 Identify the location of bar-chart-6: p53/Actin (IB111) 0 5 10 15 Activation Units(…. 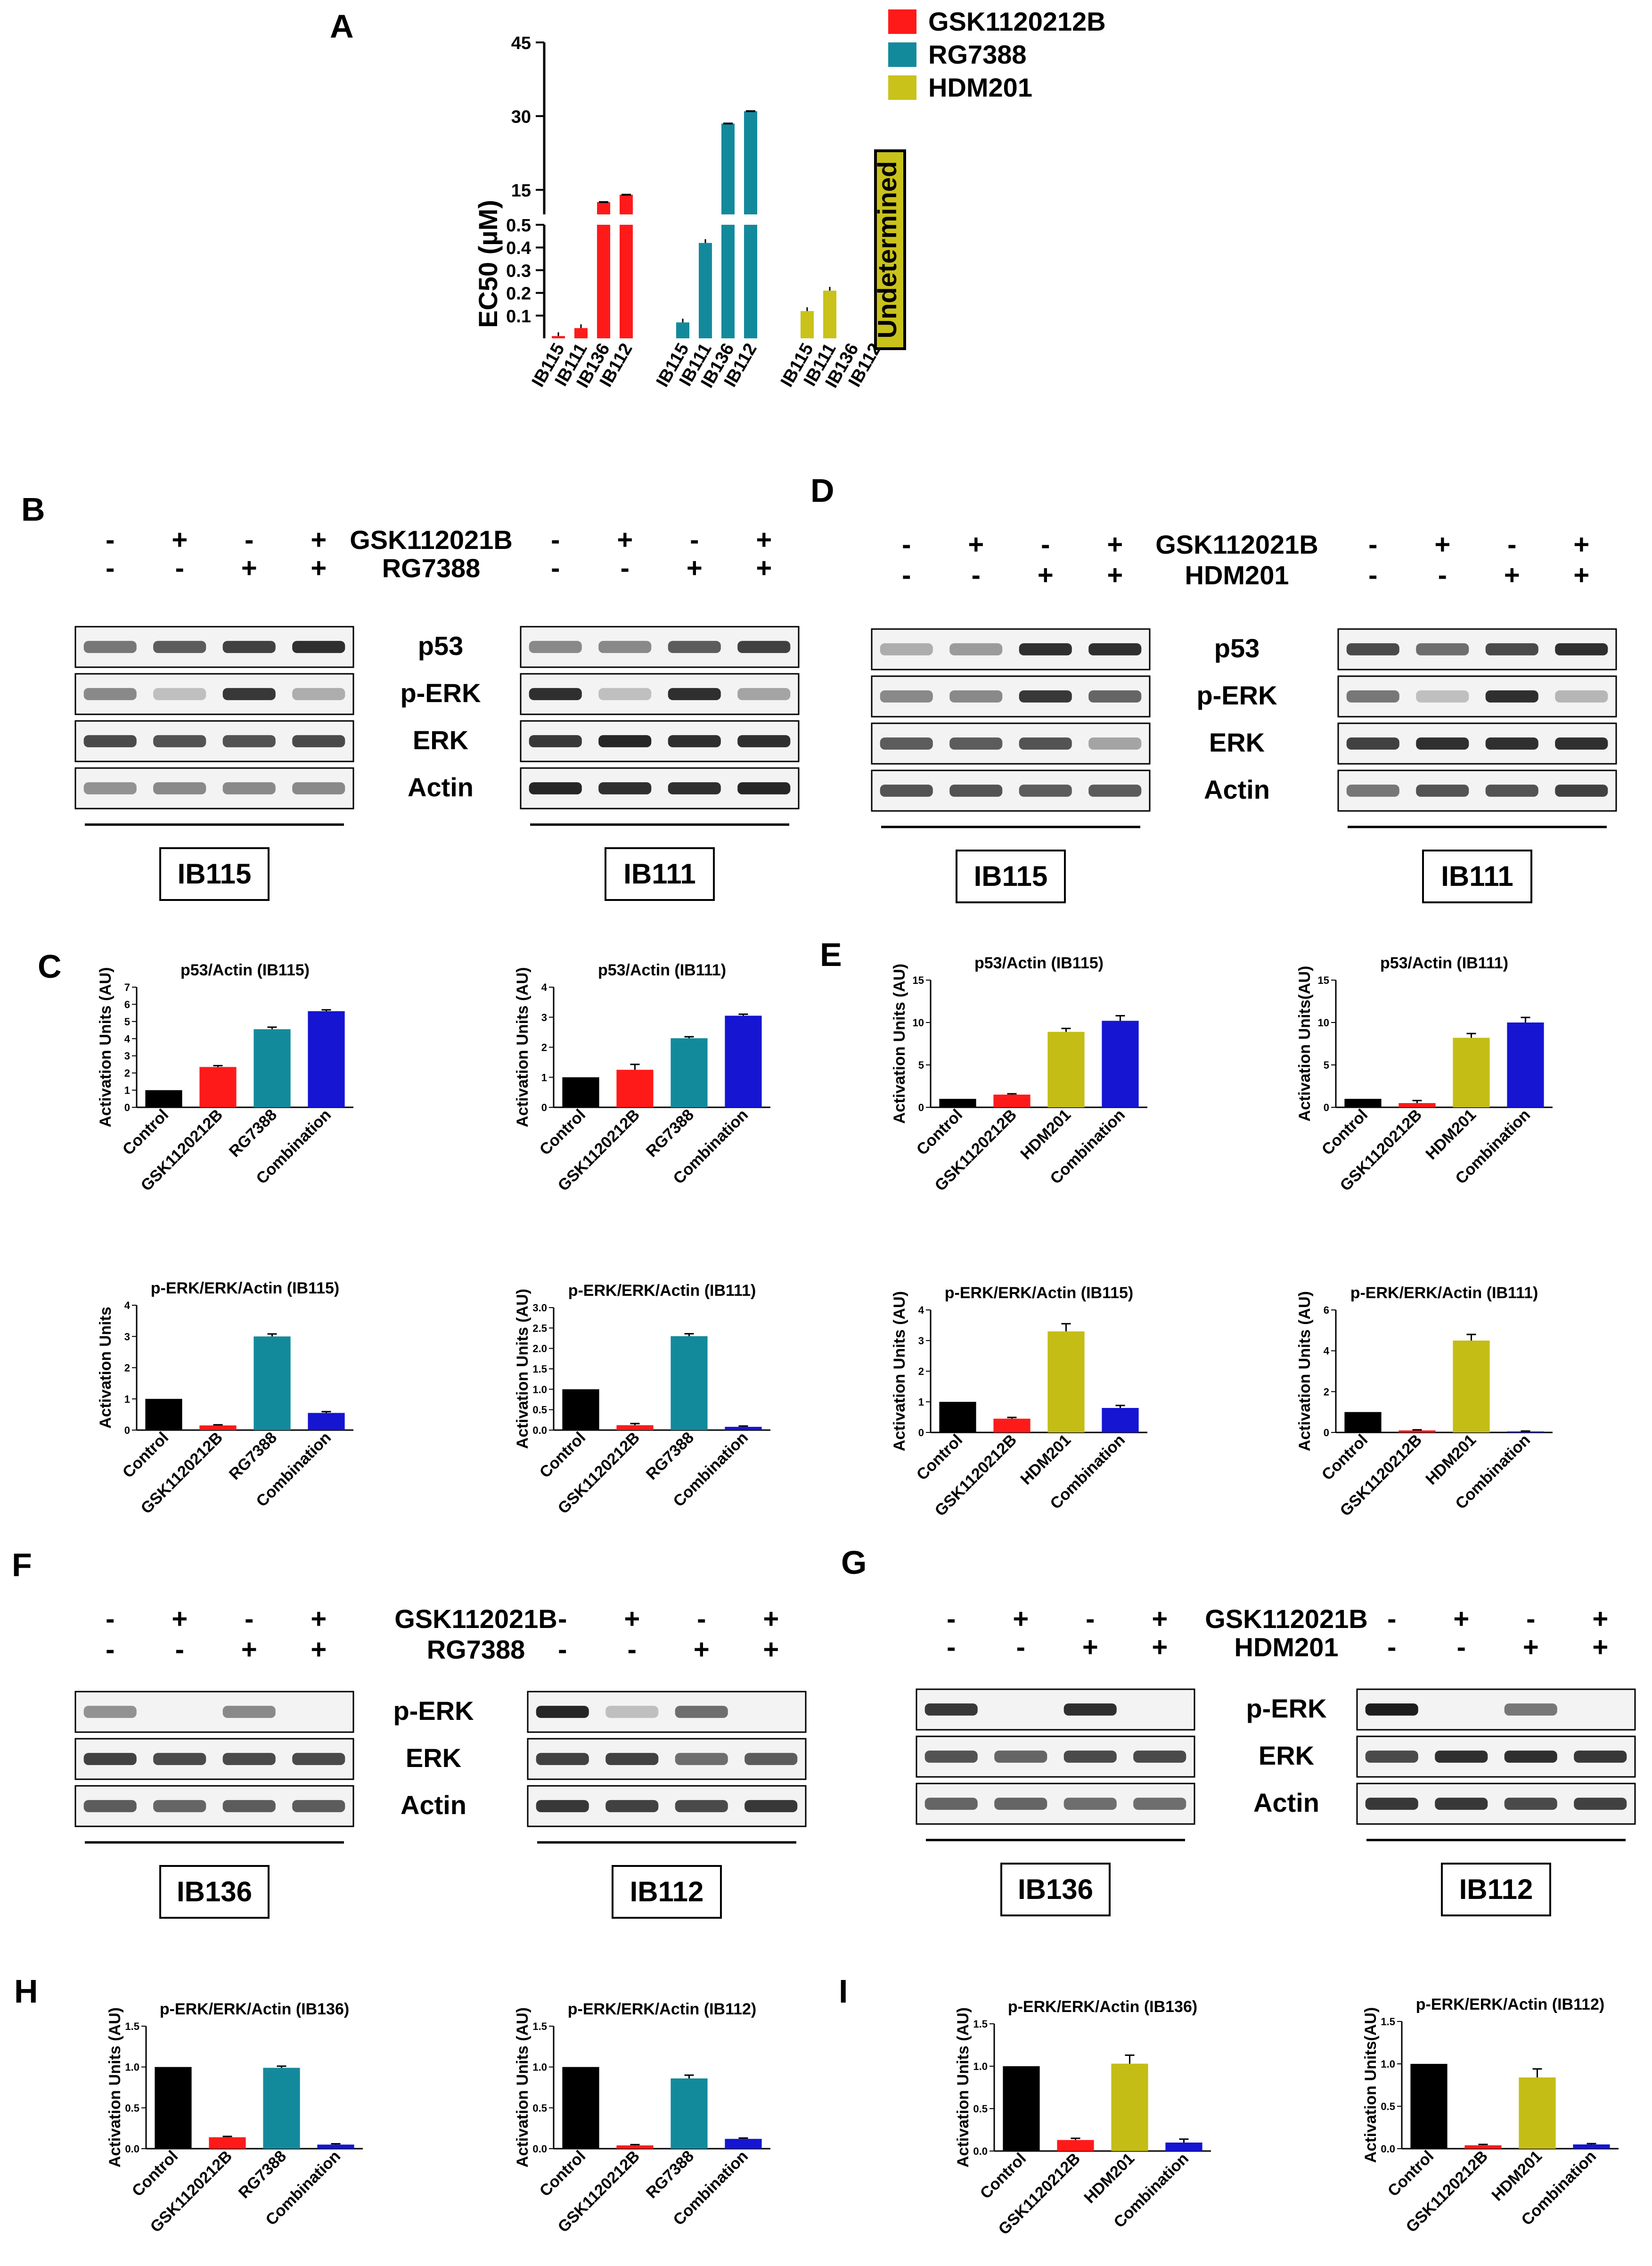
(1424, 1074).